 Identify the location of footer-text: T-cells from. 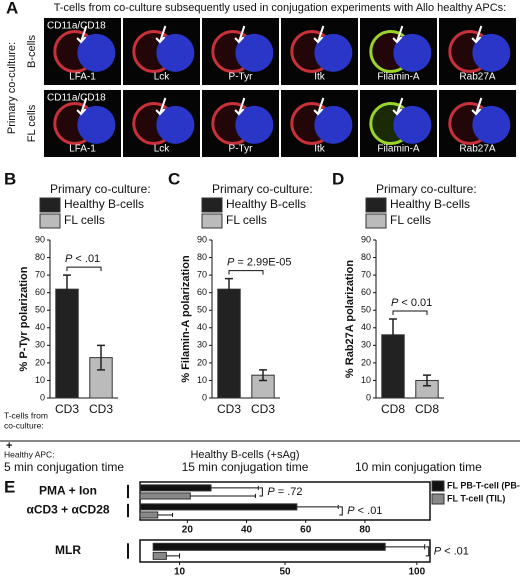
(26, 415).